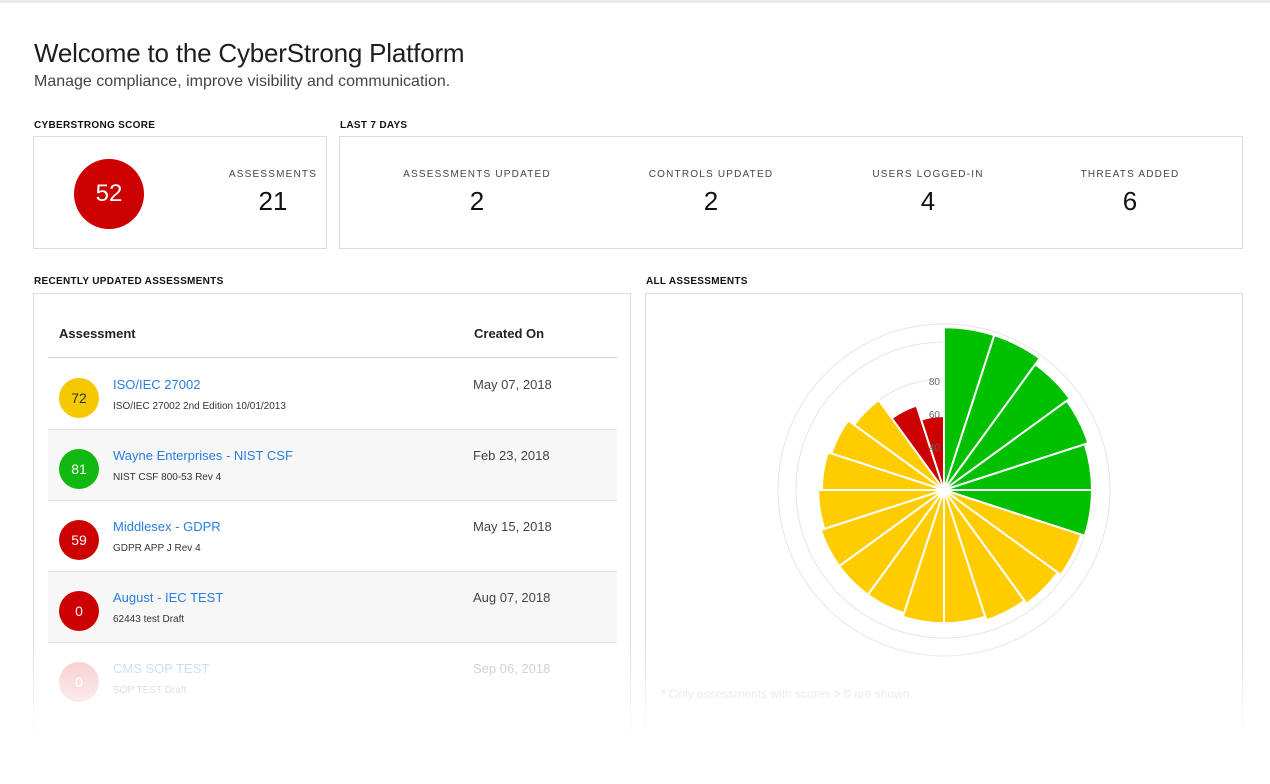 This screenshot has height=784, width=1270. What do you see at coordinates (512, 668) in the screenshot?
I see `created-date: Sep 06, 2018` at bounding box center [512, 668].